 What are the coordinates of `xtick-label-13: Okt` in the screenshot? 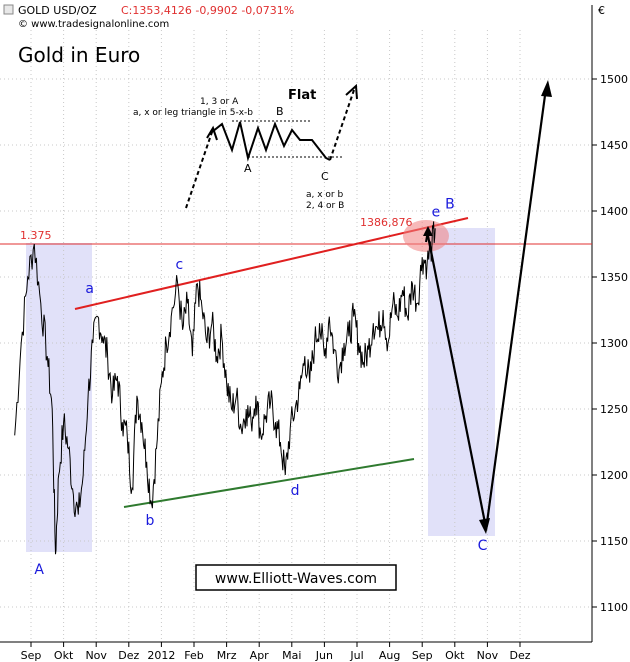 It's located at (455, 655).